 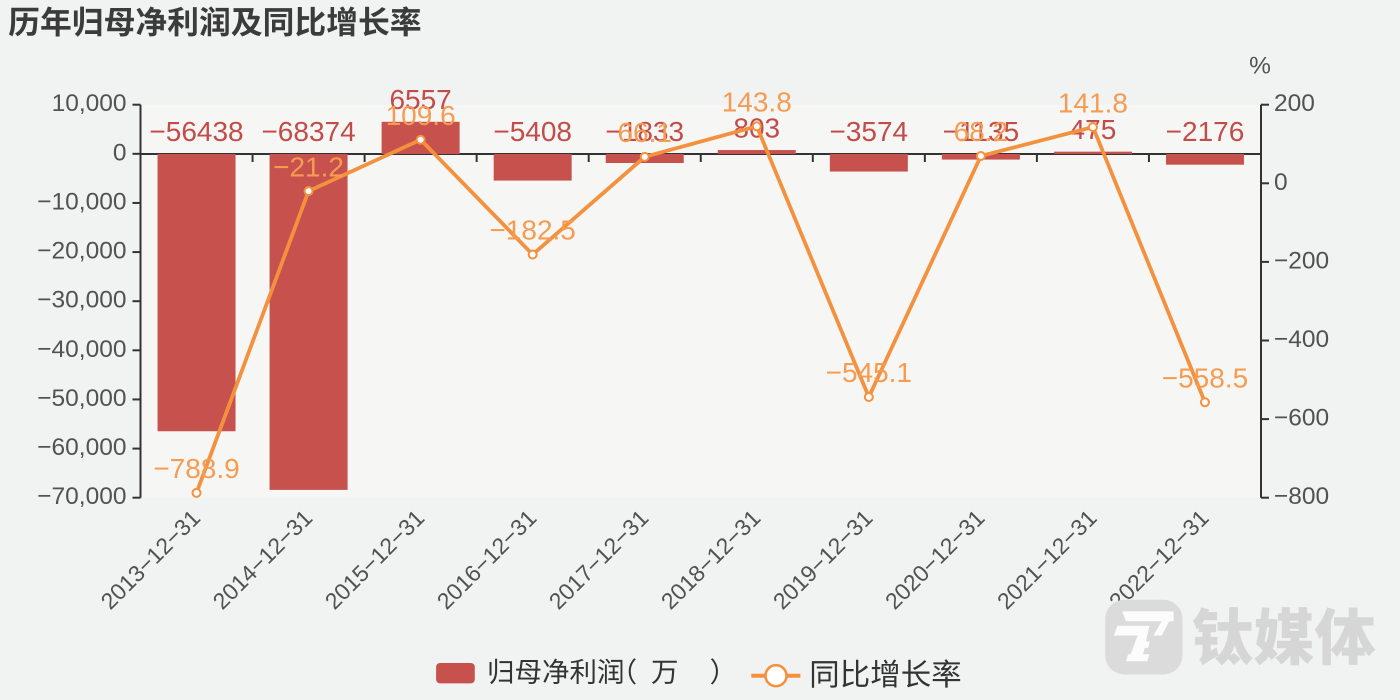 What do you see at coordinates (1205, 131) in the screenshot?
I see `svg-text: −2176` at bounding box center [1205, 131].